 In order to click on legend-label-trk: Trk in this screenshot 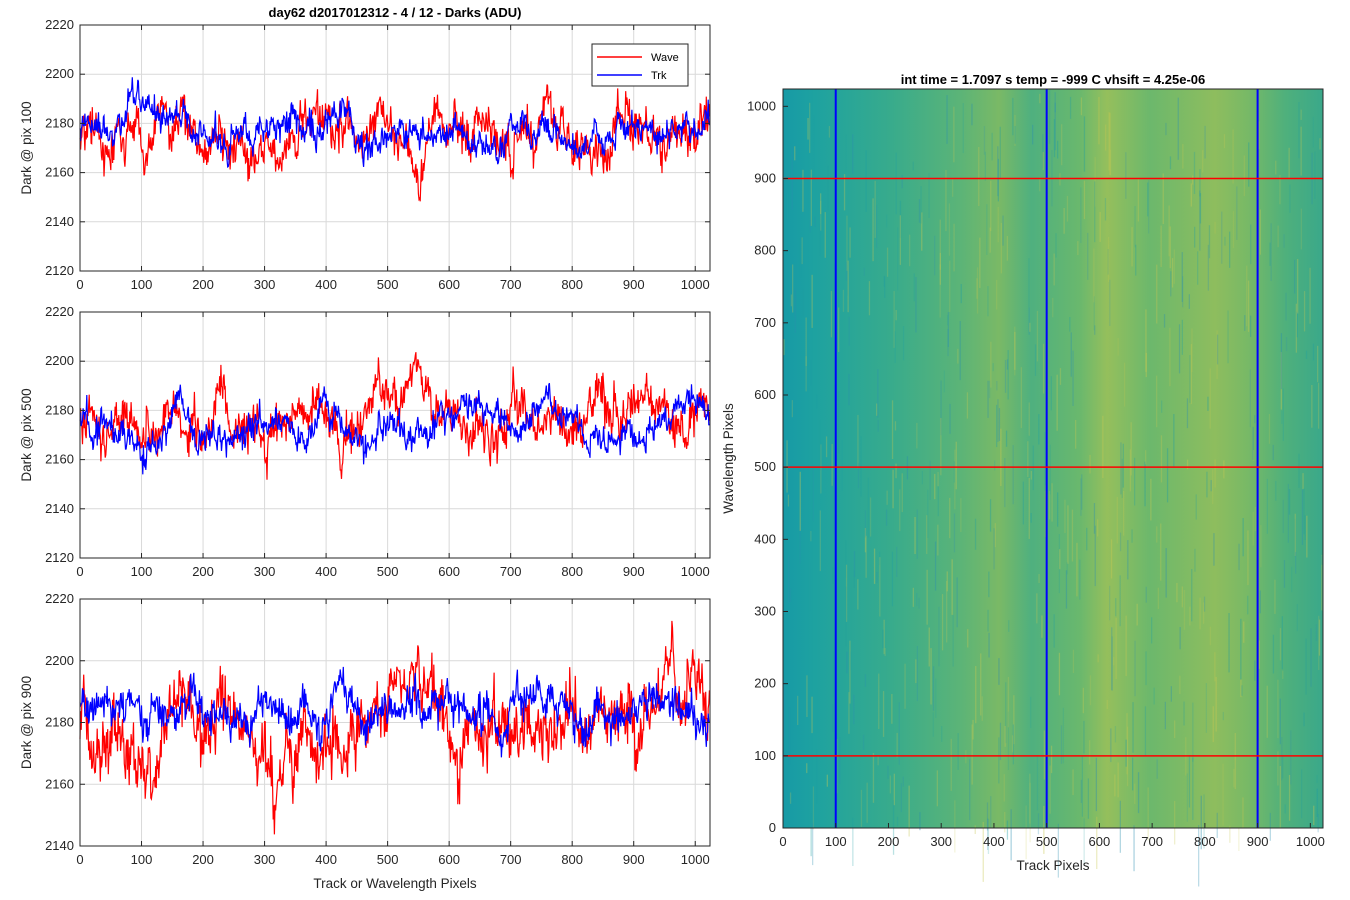, I will do `click(659, 76)`.